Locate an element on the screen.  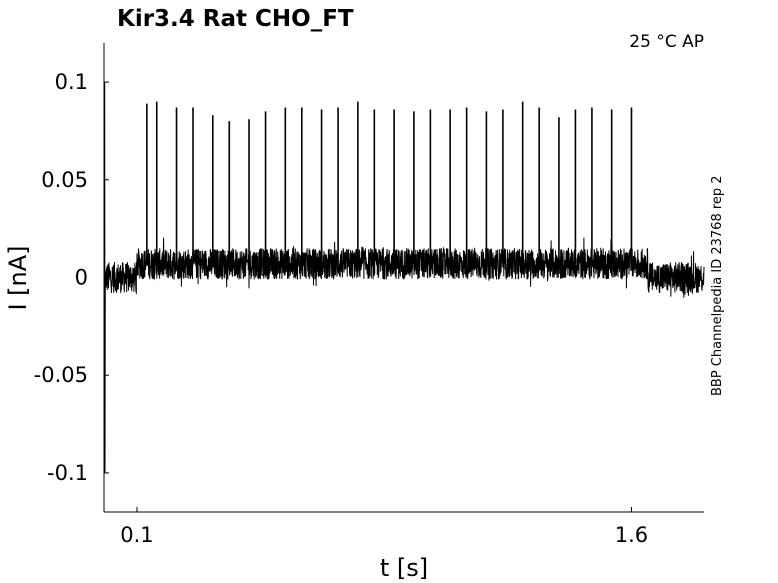
channelpedia-id-label: BBP Channelpedia ID 23768 rep 2 is located at coordinates (717, 285).